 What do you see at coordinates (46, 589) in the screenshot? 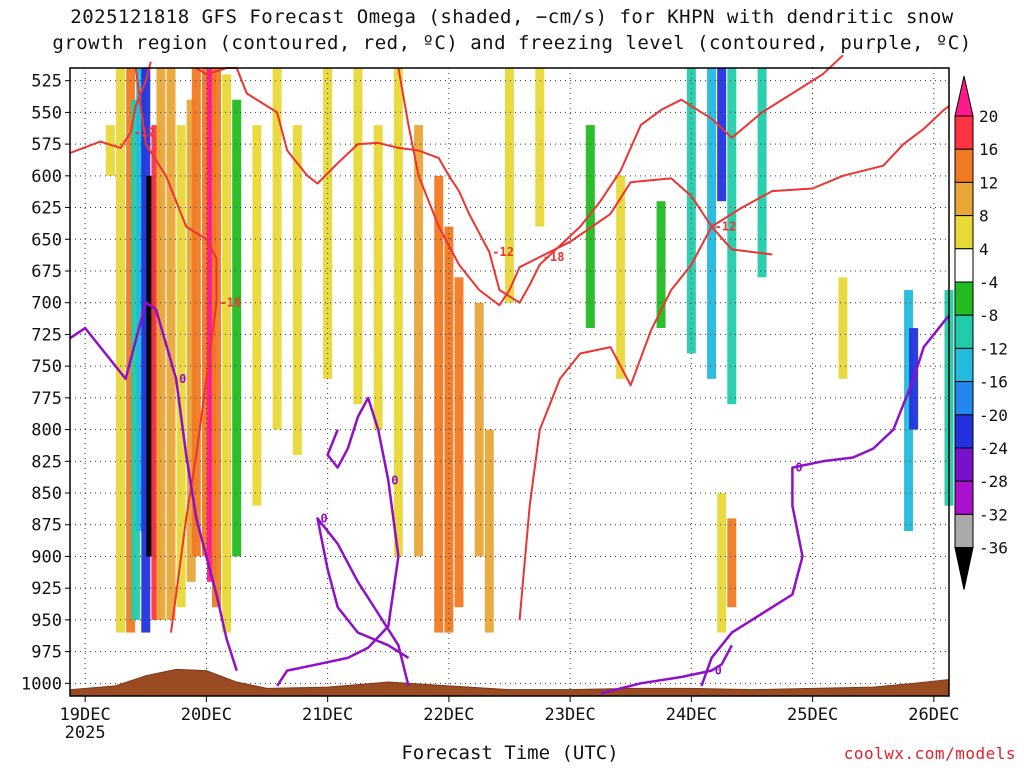
I see `y-tick-label: 925` at bounding box center [46, 589].